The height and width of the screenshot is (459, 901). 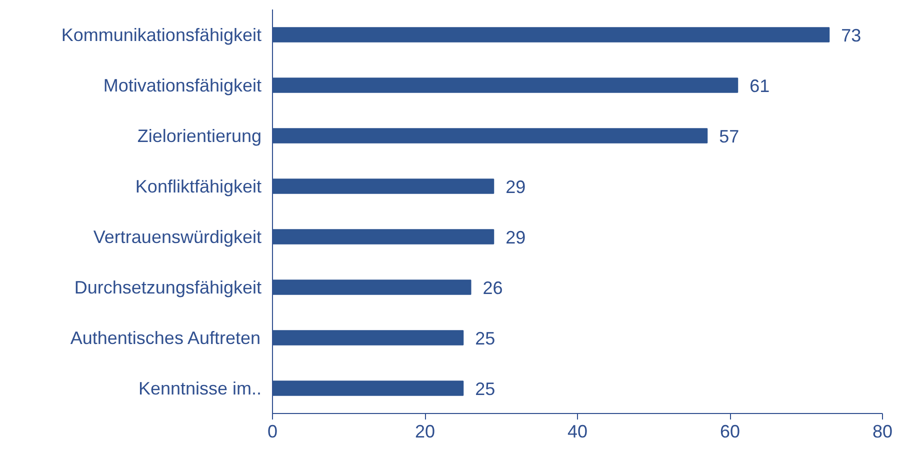 I want to click on x-tick-label: 60, so click(x=730, y=432).